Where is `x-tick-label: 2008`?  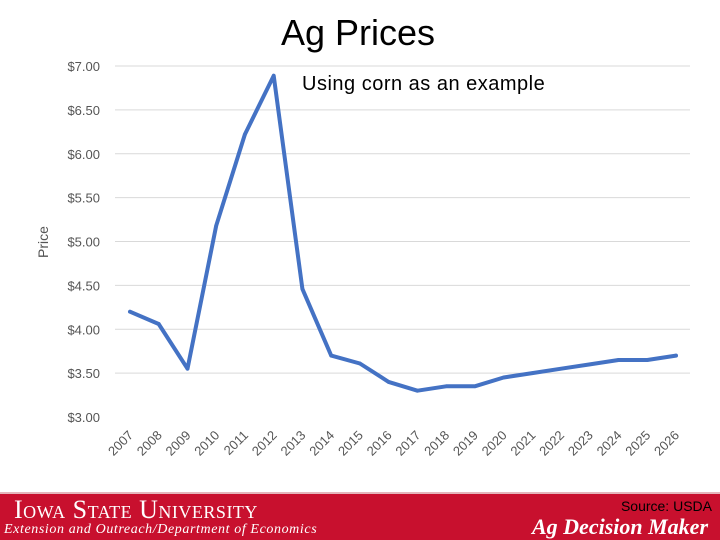
x-tick-label: 2008 is located at coordinates (149, 443).